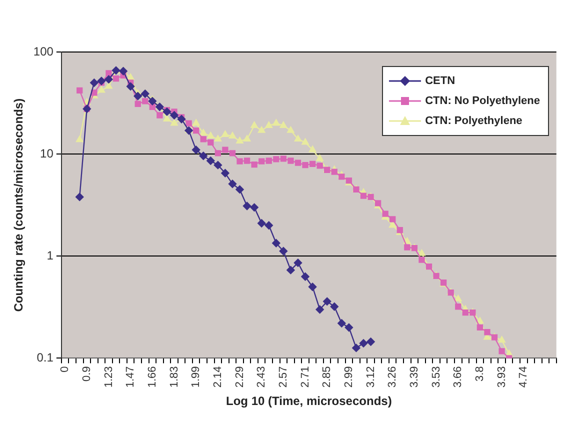 This screenshot has width=577, height=421. I want to click on x-tick-label: 1.99, so click(196, 377).